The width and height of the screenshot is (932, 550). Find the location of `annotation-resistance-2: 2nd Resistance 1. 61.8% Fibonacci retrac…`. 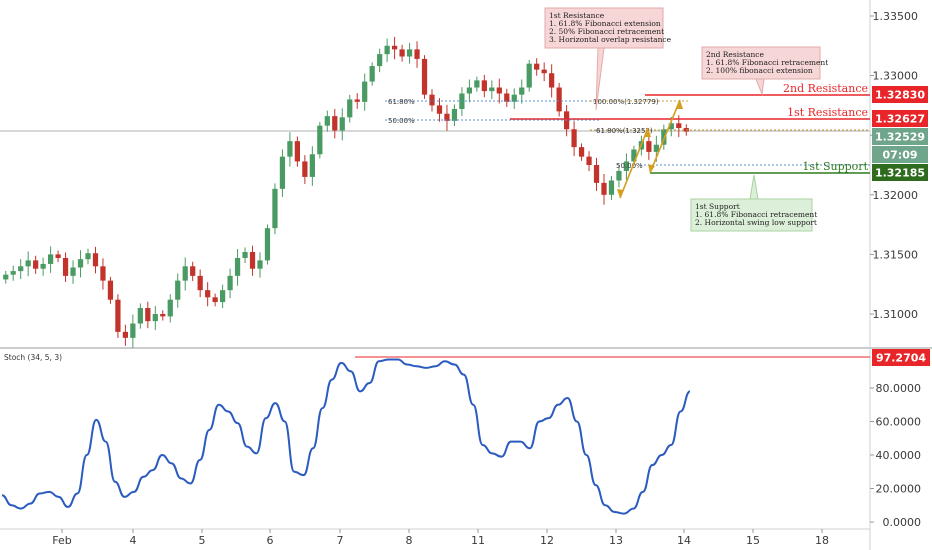

annotation-resistance-2: 2nd Resistance 1. 61.8% Fibonacci retrac… is located at coordinates (764, 71).